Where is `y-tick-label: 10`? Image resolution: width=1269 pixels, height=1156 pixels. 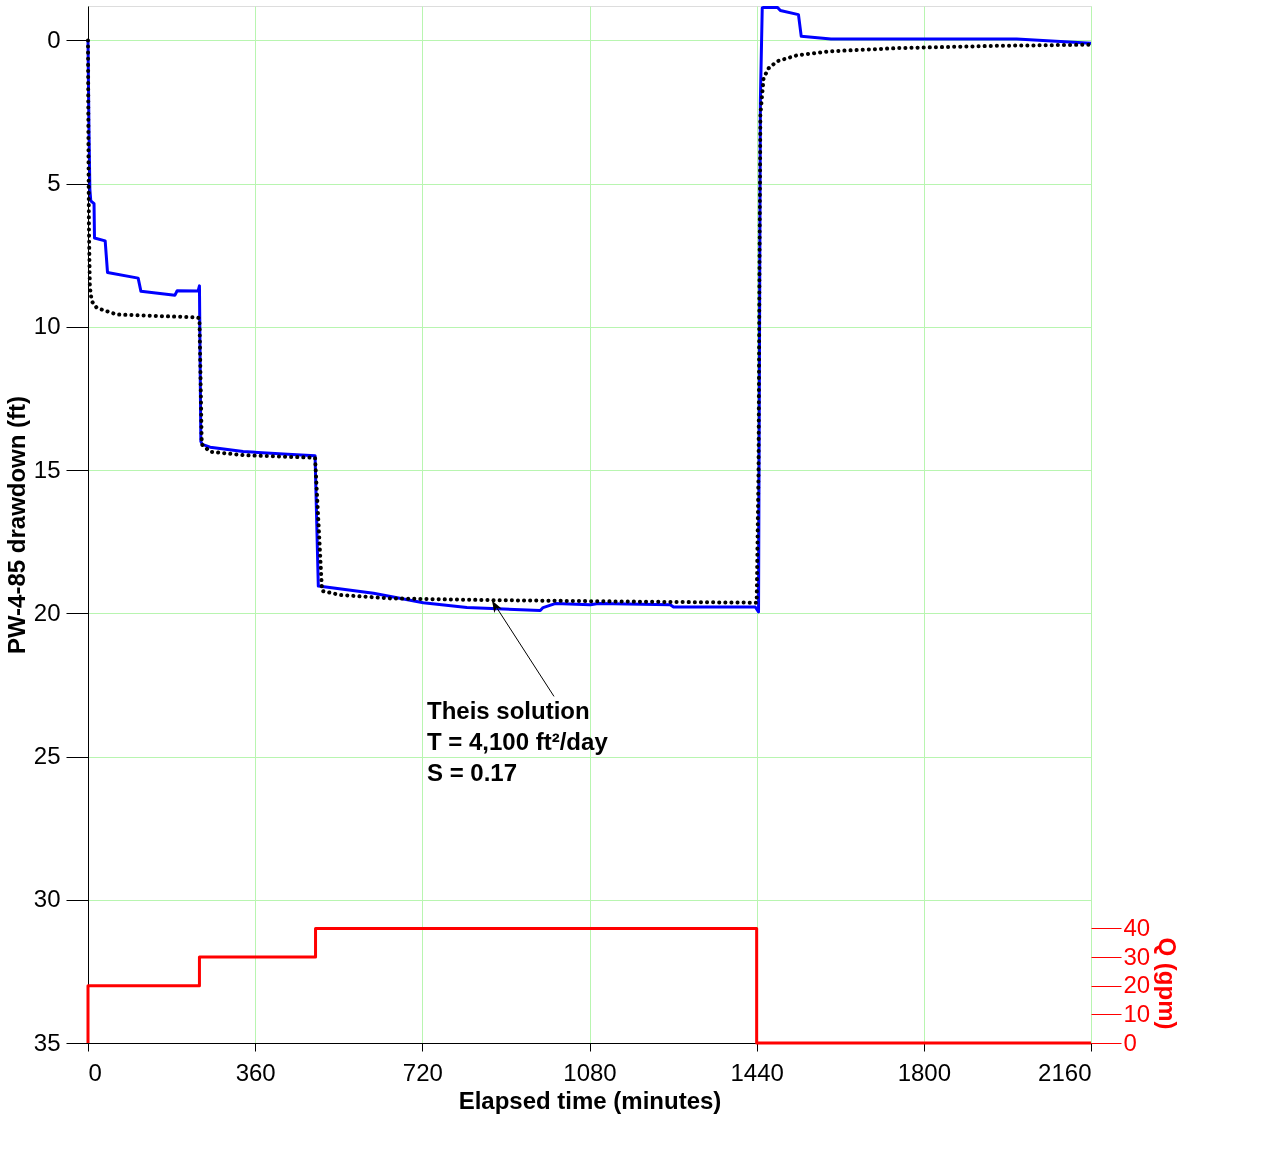 y-tick-label: 10 is located at coordinates (47, 326).